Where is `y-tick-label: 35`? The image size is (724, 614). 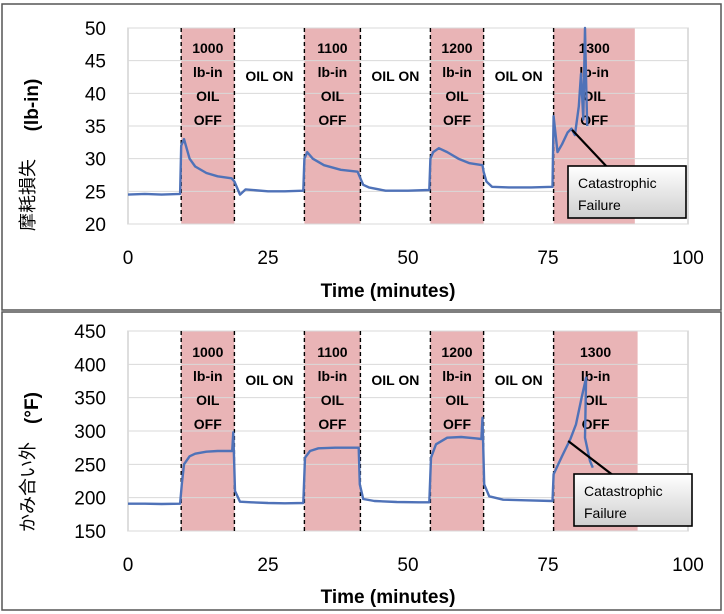 y-tick-label: 35 is located at coordinates (95, 127).